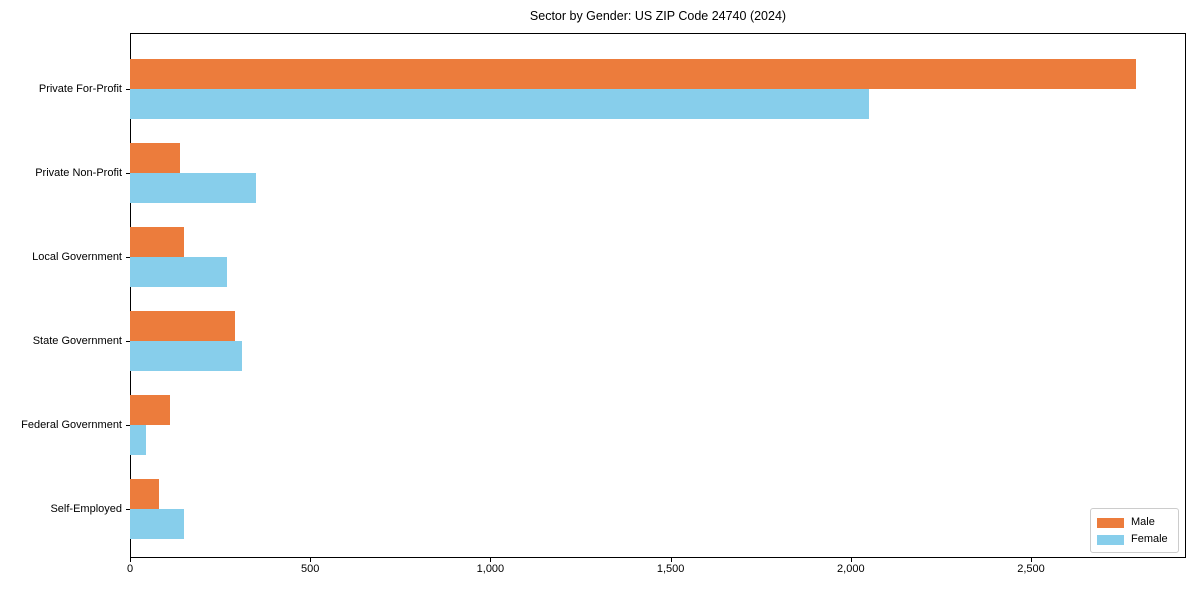 The image size is (1200, 600). What do you see at coordinates (78, 173) in the screenshot?
I see `y-category-label-private-non-profit: Private Non-Profit` at bounding box center [78, 173].